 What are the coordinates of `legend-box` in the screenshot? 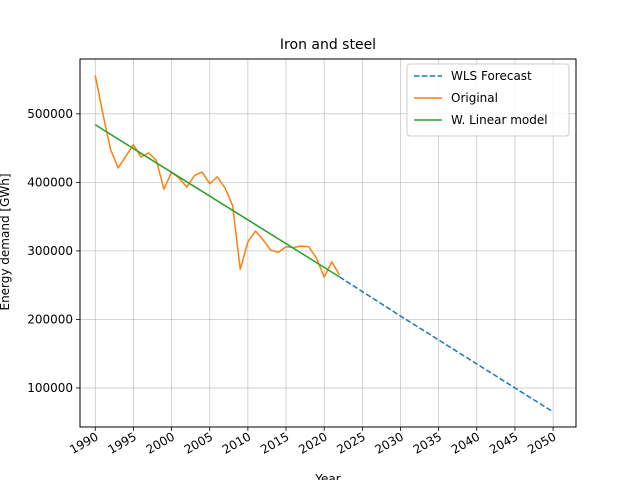 It's located at (488, 100).